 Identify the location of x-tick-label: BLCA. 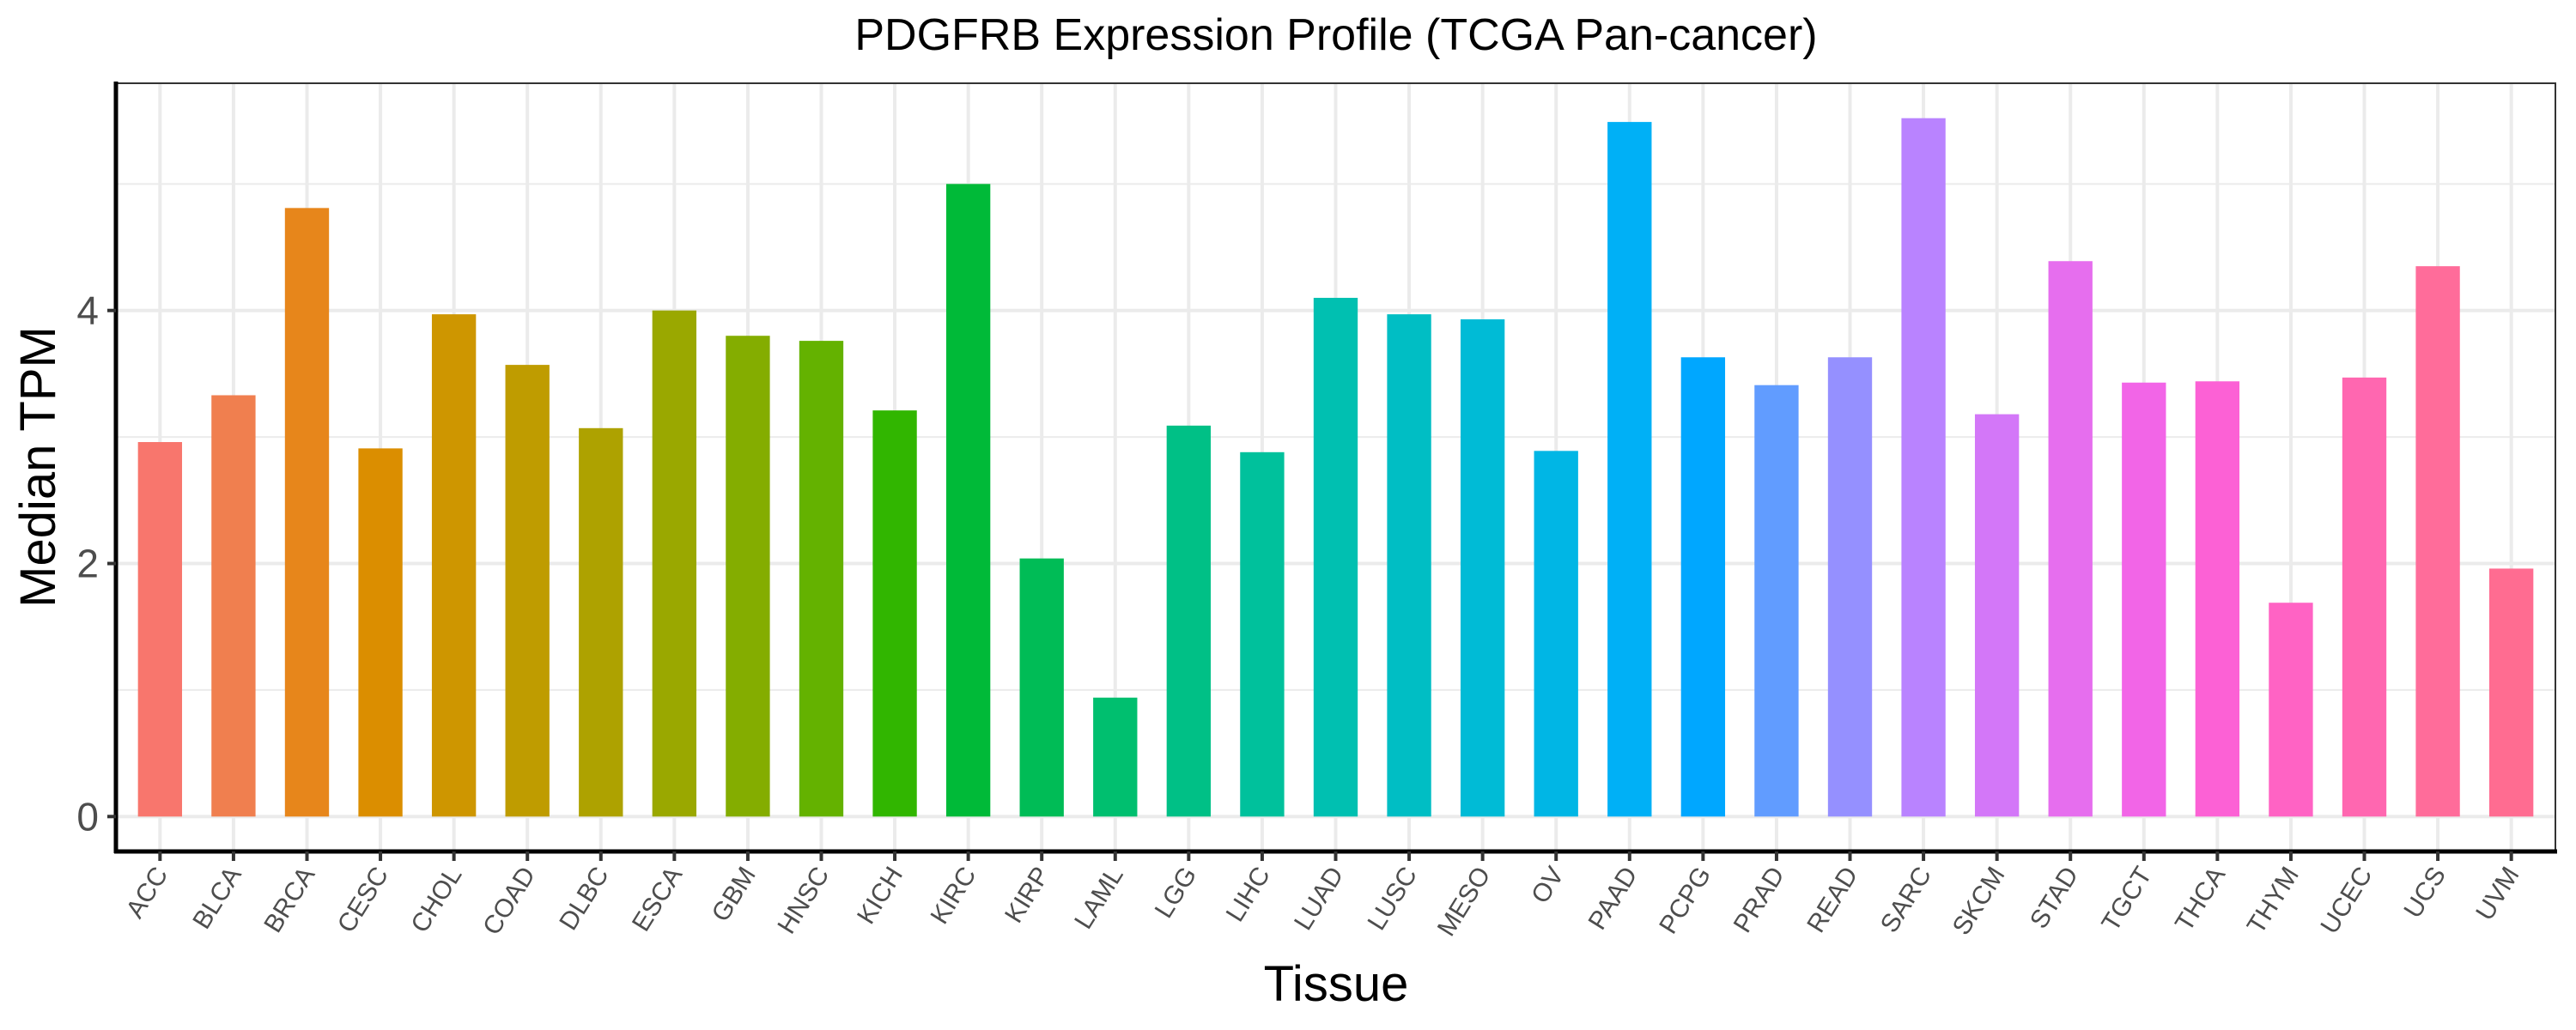
(217, 898).